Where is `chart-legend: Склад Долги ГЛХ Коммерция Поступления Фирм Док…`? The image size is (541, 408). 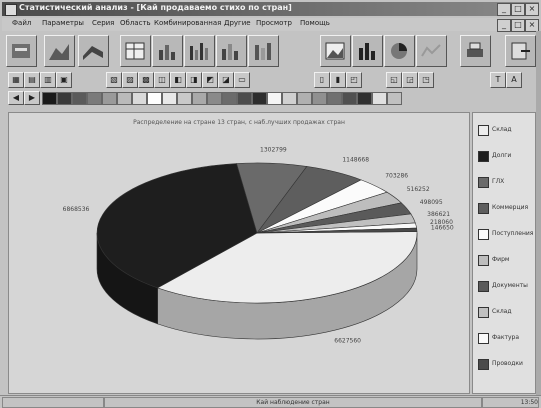 chart-legend: Склад Долги ГЛХ Коммерция Поступления Фирм Док… is located at coordinates (504, 253).